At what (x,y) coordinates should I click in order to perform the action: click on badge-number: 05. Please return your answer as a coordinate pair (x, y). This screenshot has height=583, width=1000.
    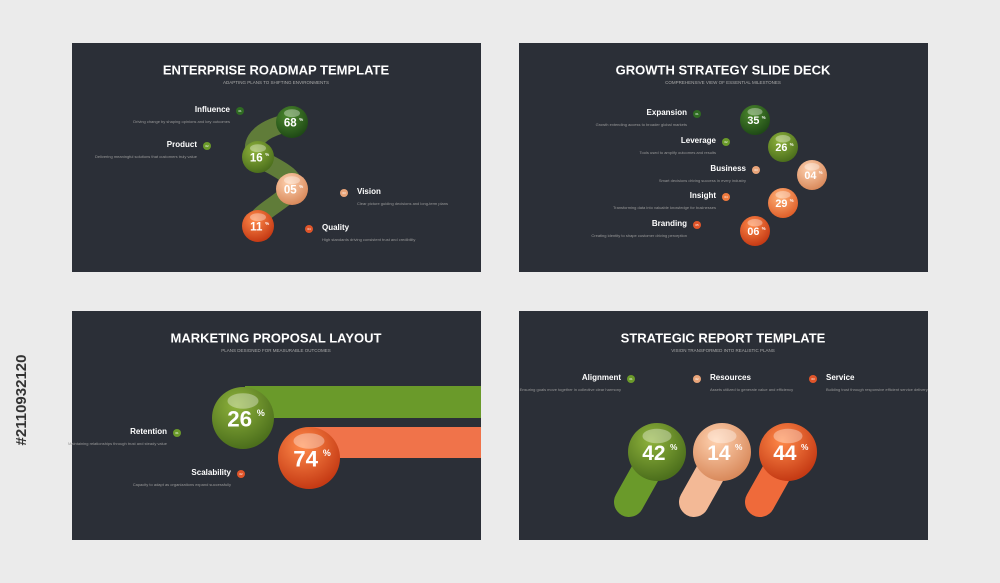
    Looking at the image, I should click on (697, 225).